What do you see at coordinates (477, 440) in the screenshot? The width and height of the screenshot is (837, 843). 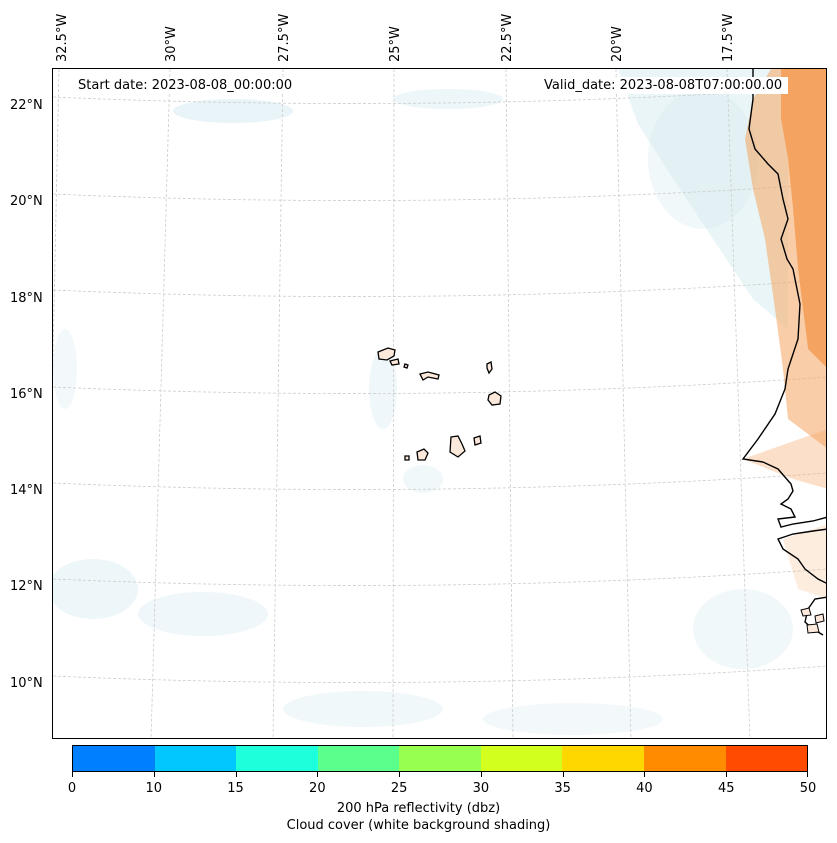 I see `island-maio` at bounding box center [477, 440].